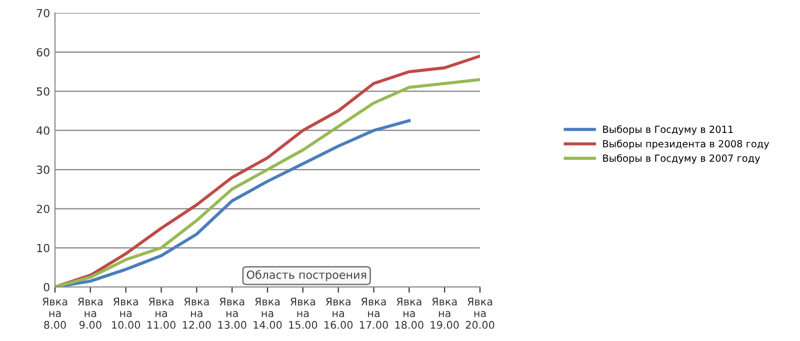 The image size is (800, 341). I want to click on x-tick-label: Явка на 20.00, so click(480, 313).